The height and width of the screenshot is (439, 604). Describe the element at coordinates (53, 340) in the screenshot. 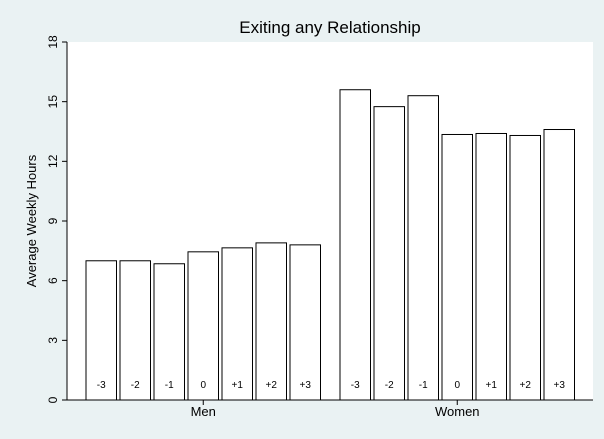

I see `y-tick-label-3: 3` at that location.